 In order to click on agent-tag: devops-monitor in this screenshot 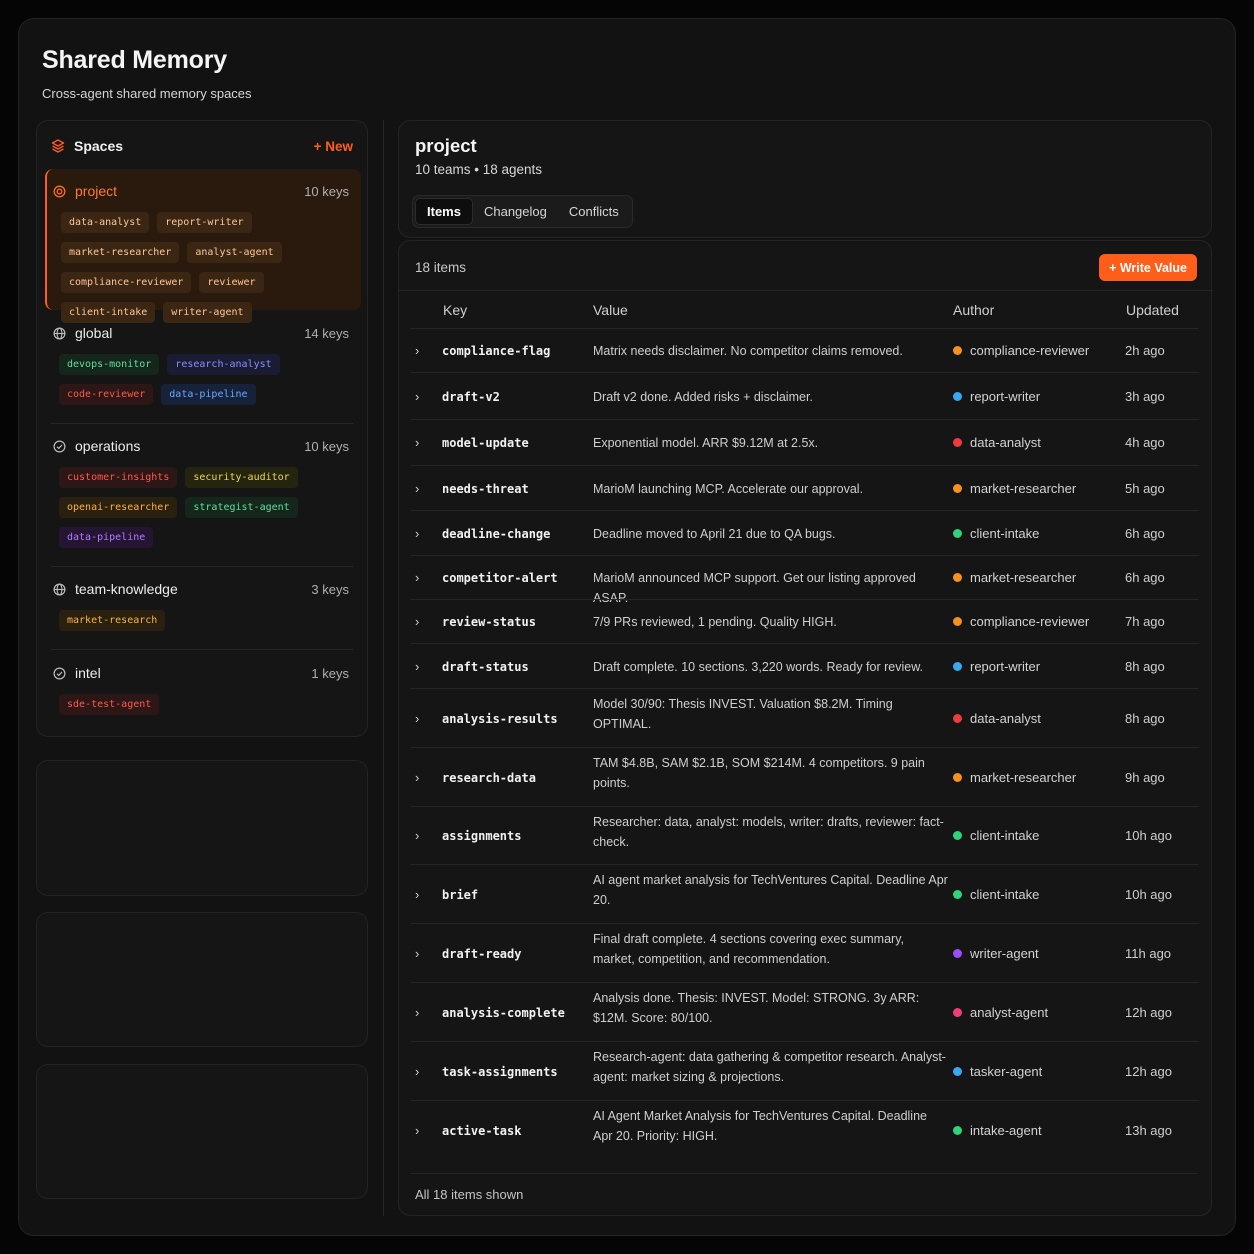, I will do `click(109, 364)`.